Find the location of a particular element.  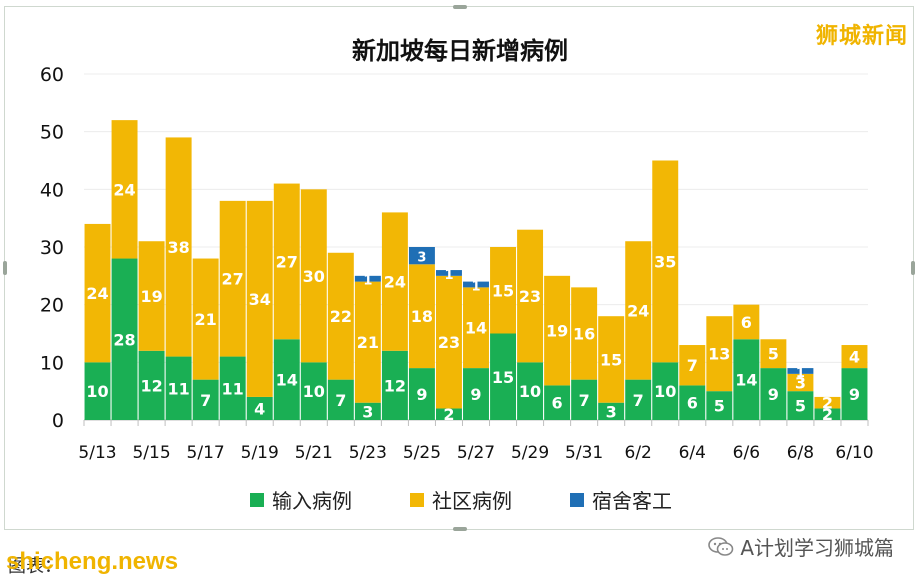

y-axis: 0 10 20 30 40 50 60 is located at coordinates (52, 248).